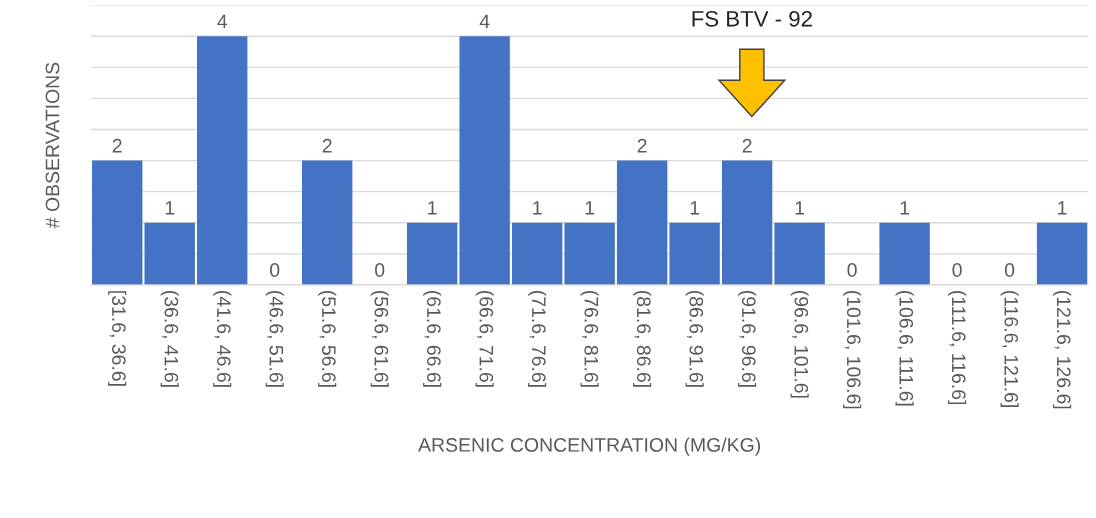  Describe the element at coordinates (589, 338) in the screenshot. I see `x-tick-label: (76.6, 81.6]` at that location.